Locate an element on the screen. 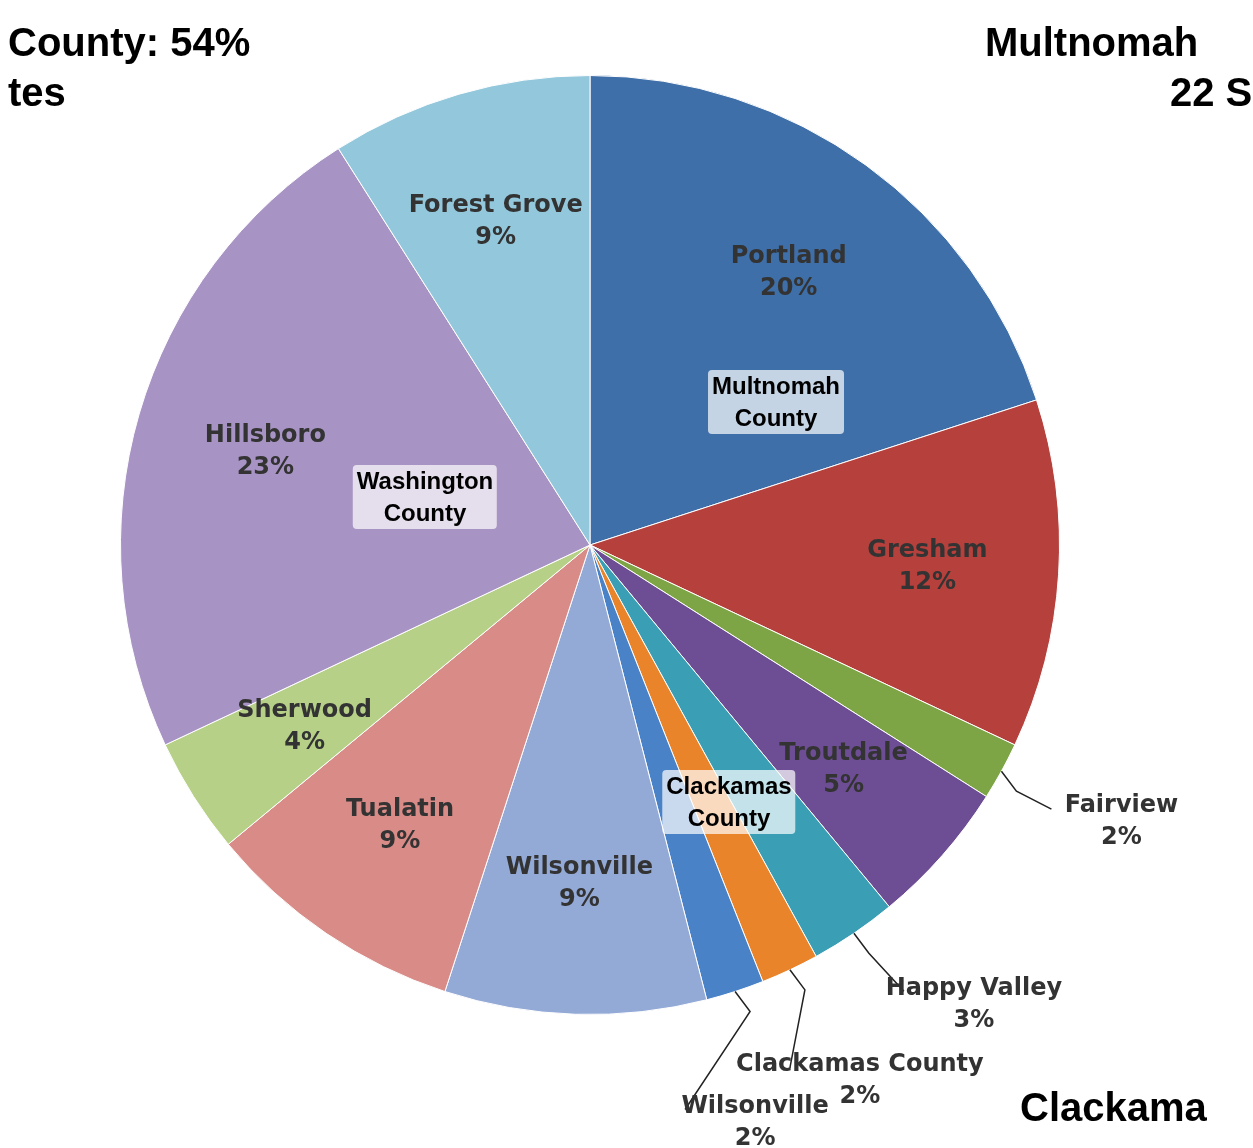 The image size is (1253, 1148). text: Multnomah is located at coordinates (1092, 42).